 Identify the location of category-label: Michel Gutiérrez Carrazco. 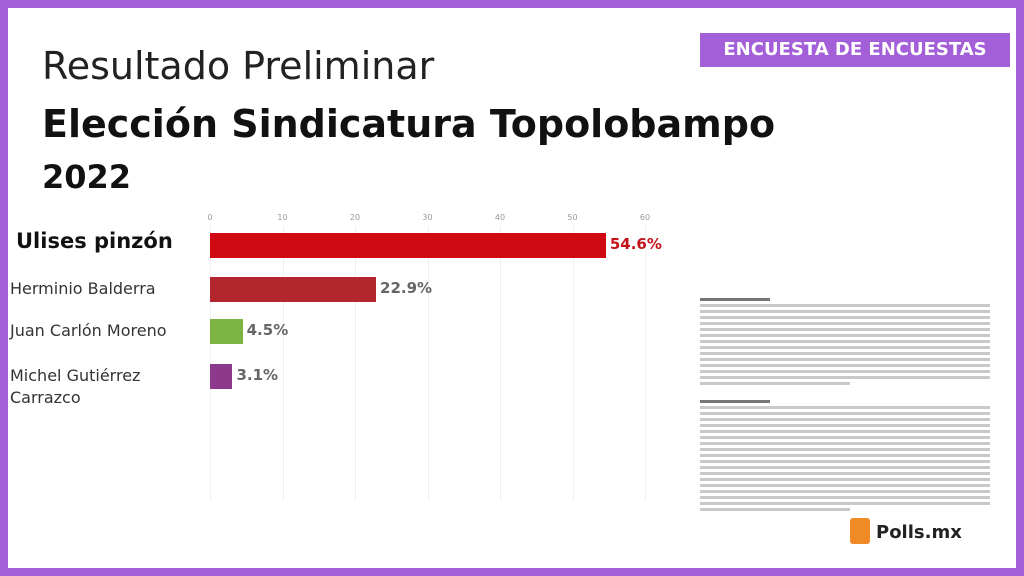
(75, 386).